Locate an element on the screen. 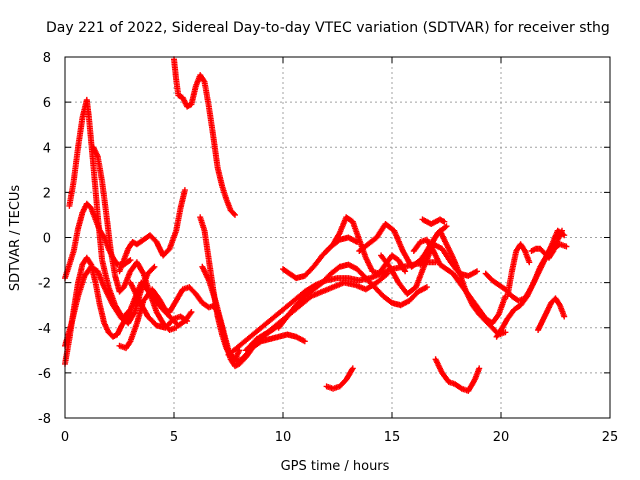  y-tick-label: 6 is located at coordinates (47, 103).